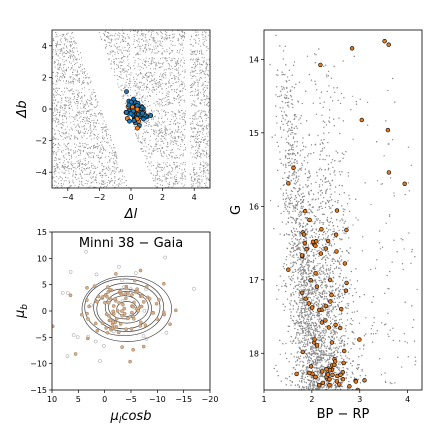 This screenshot has width=436, height=436. Describe the element at coordinates (144, 310) in the screenshot. I see `pm-field-star` at that location.